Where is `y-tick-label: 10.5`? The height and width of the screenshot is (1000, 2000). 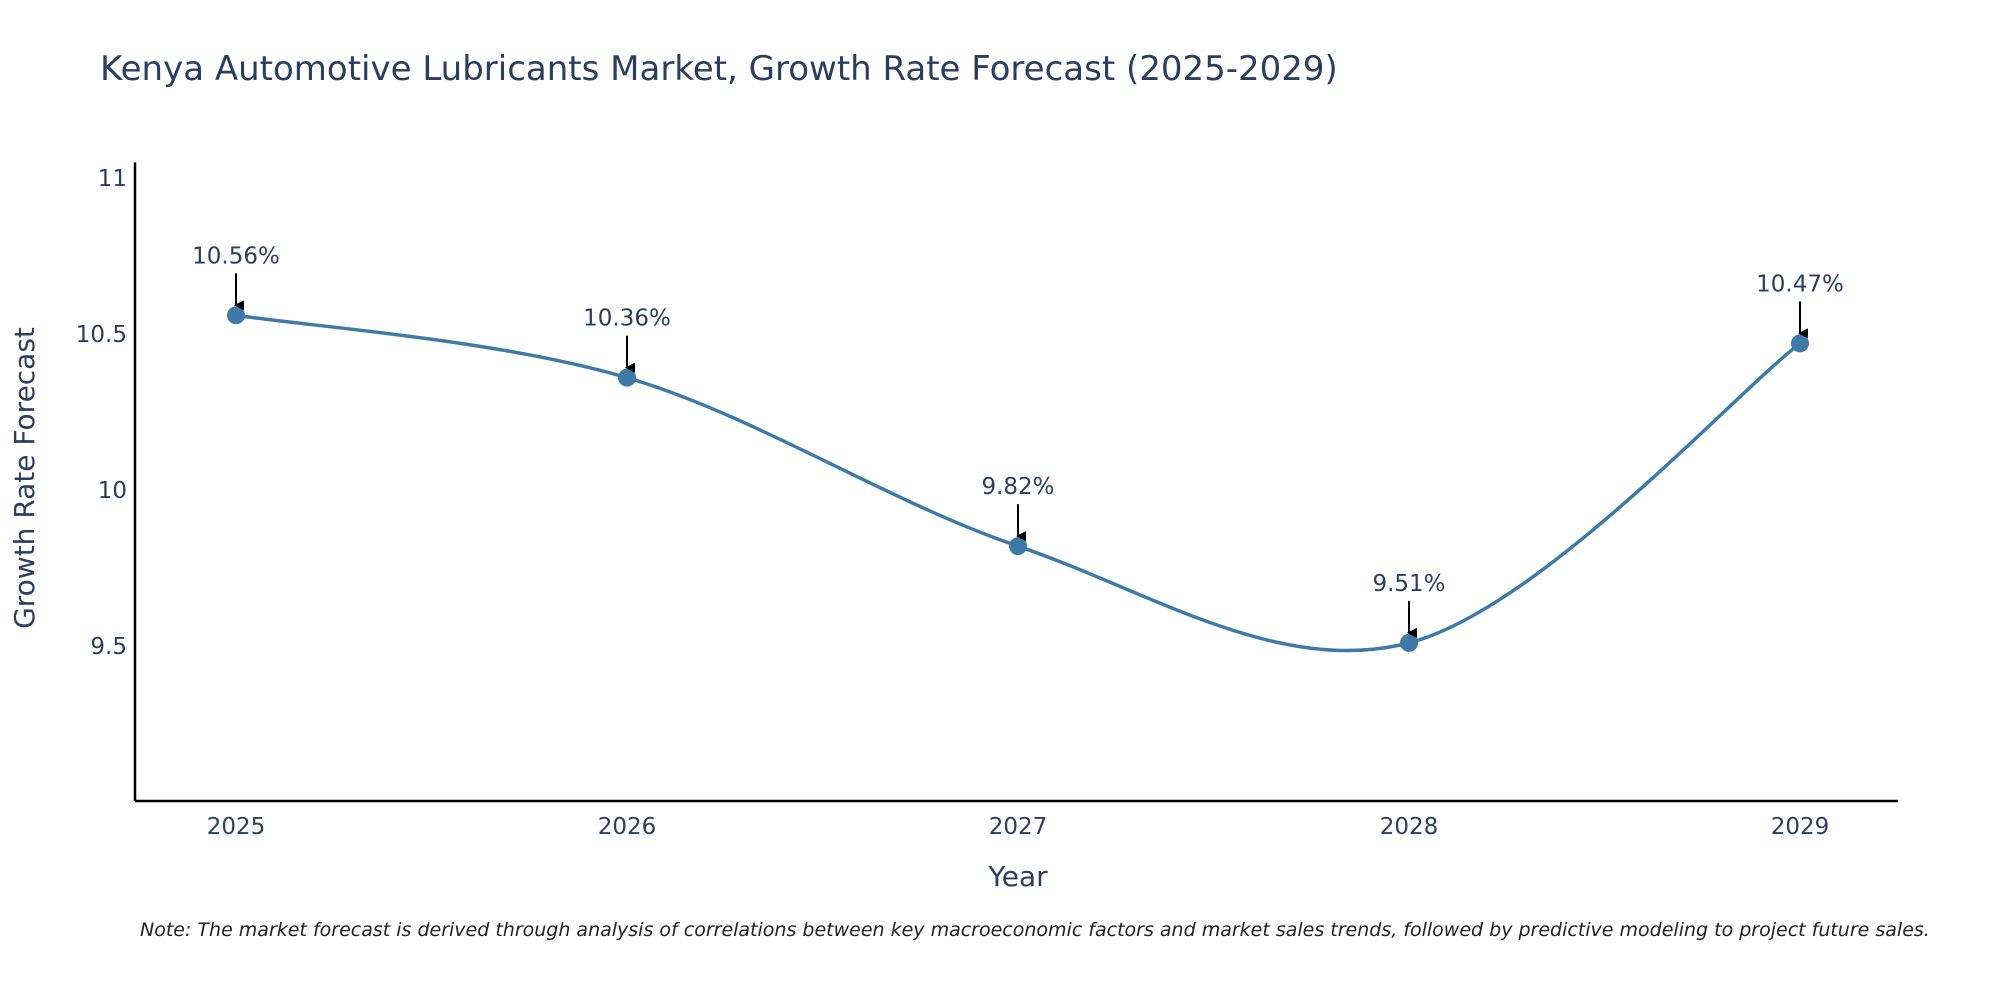
y-tick-label: 10.5 is located at coordinates (101, 335).